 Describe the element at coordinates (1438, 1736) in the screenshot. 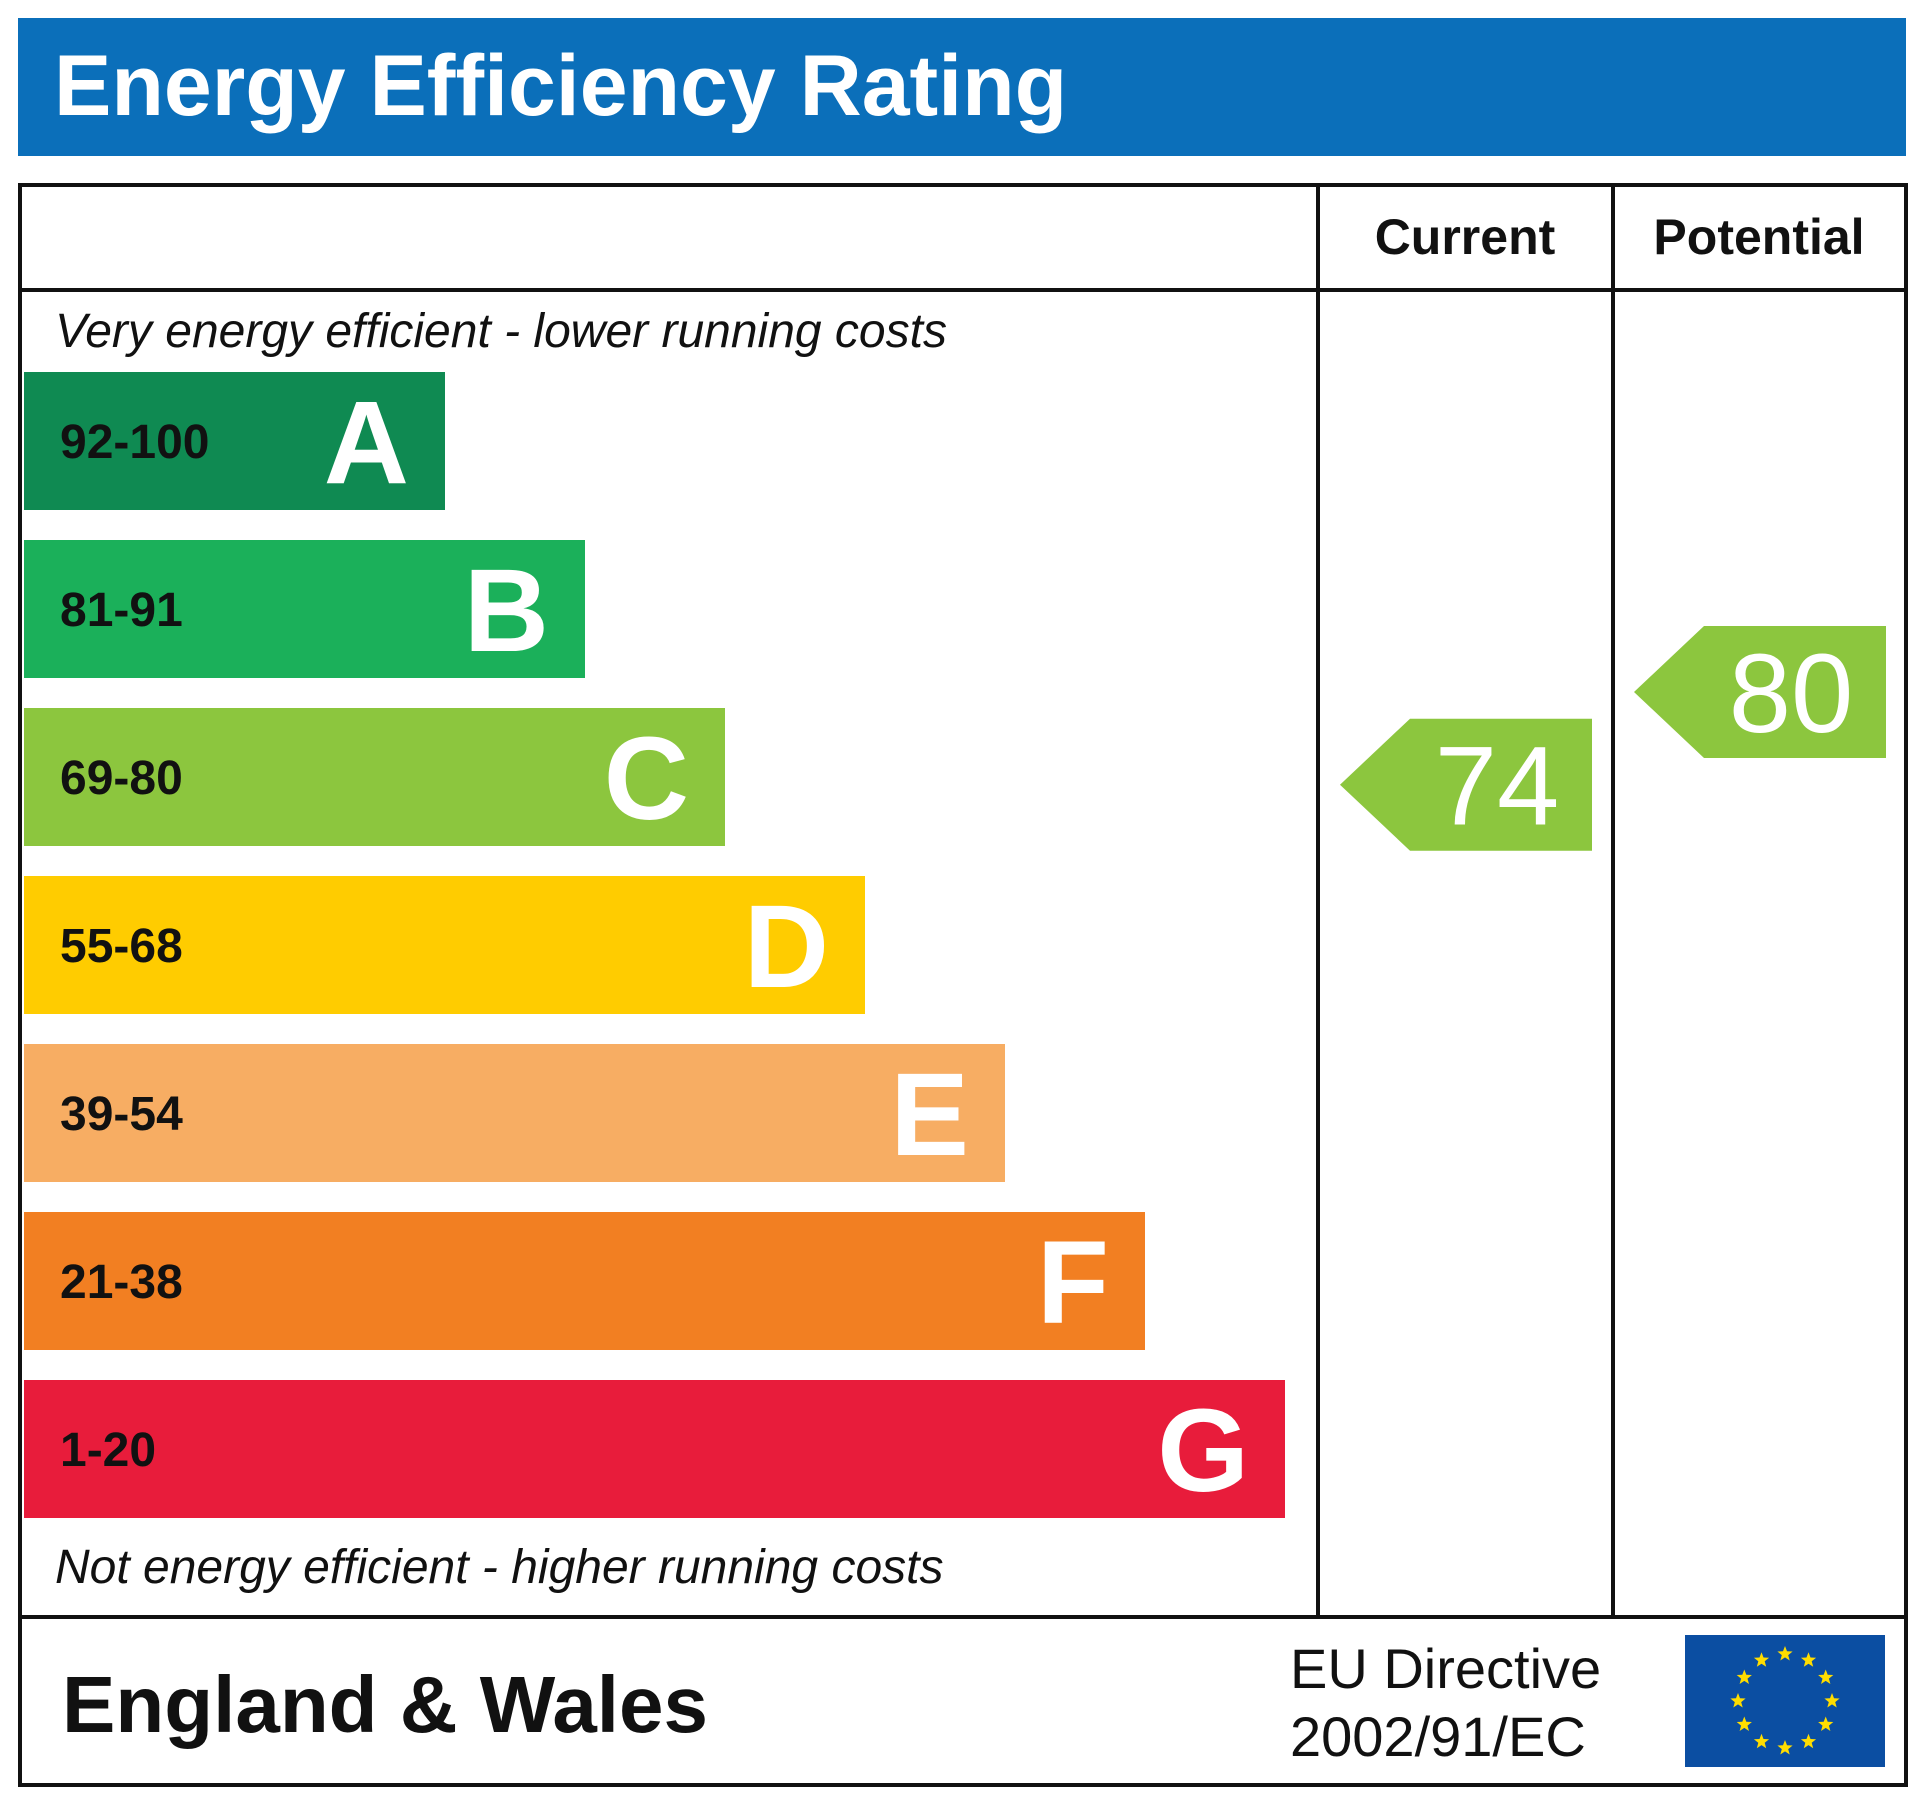

I see `directive-line-2: 2002/91/EC` at that location.